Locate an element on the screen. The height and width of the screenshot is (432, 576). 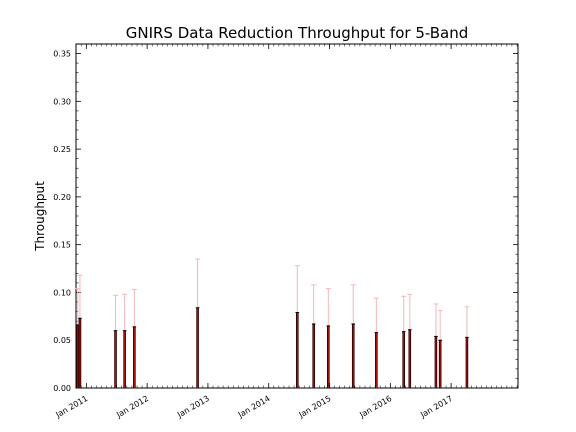
x-tick-label: Jan 2011 is located at coordinates (71, 407).